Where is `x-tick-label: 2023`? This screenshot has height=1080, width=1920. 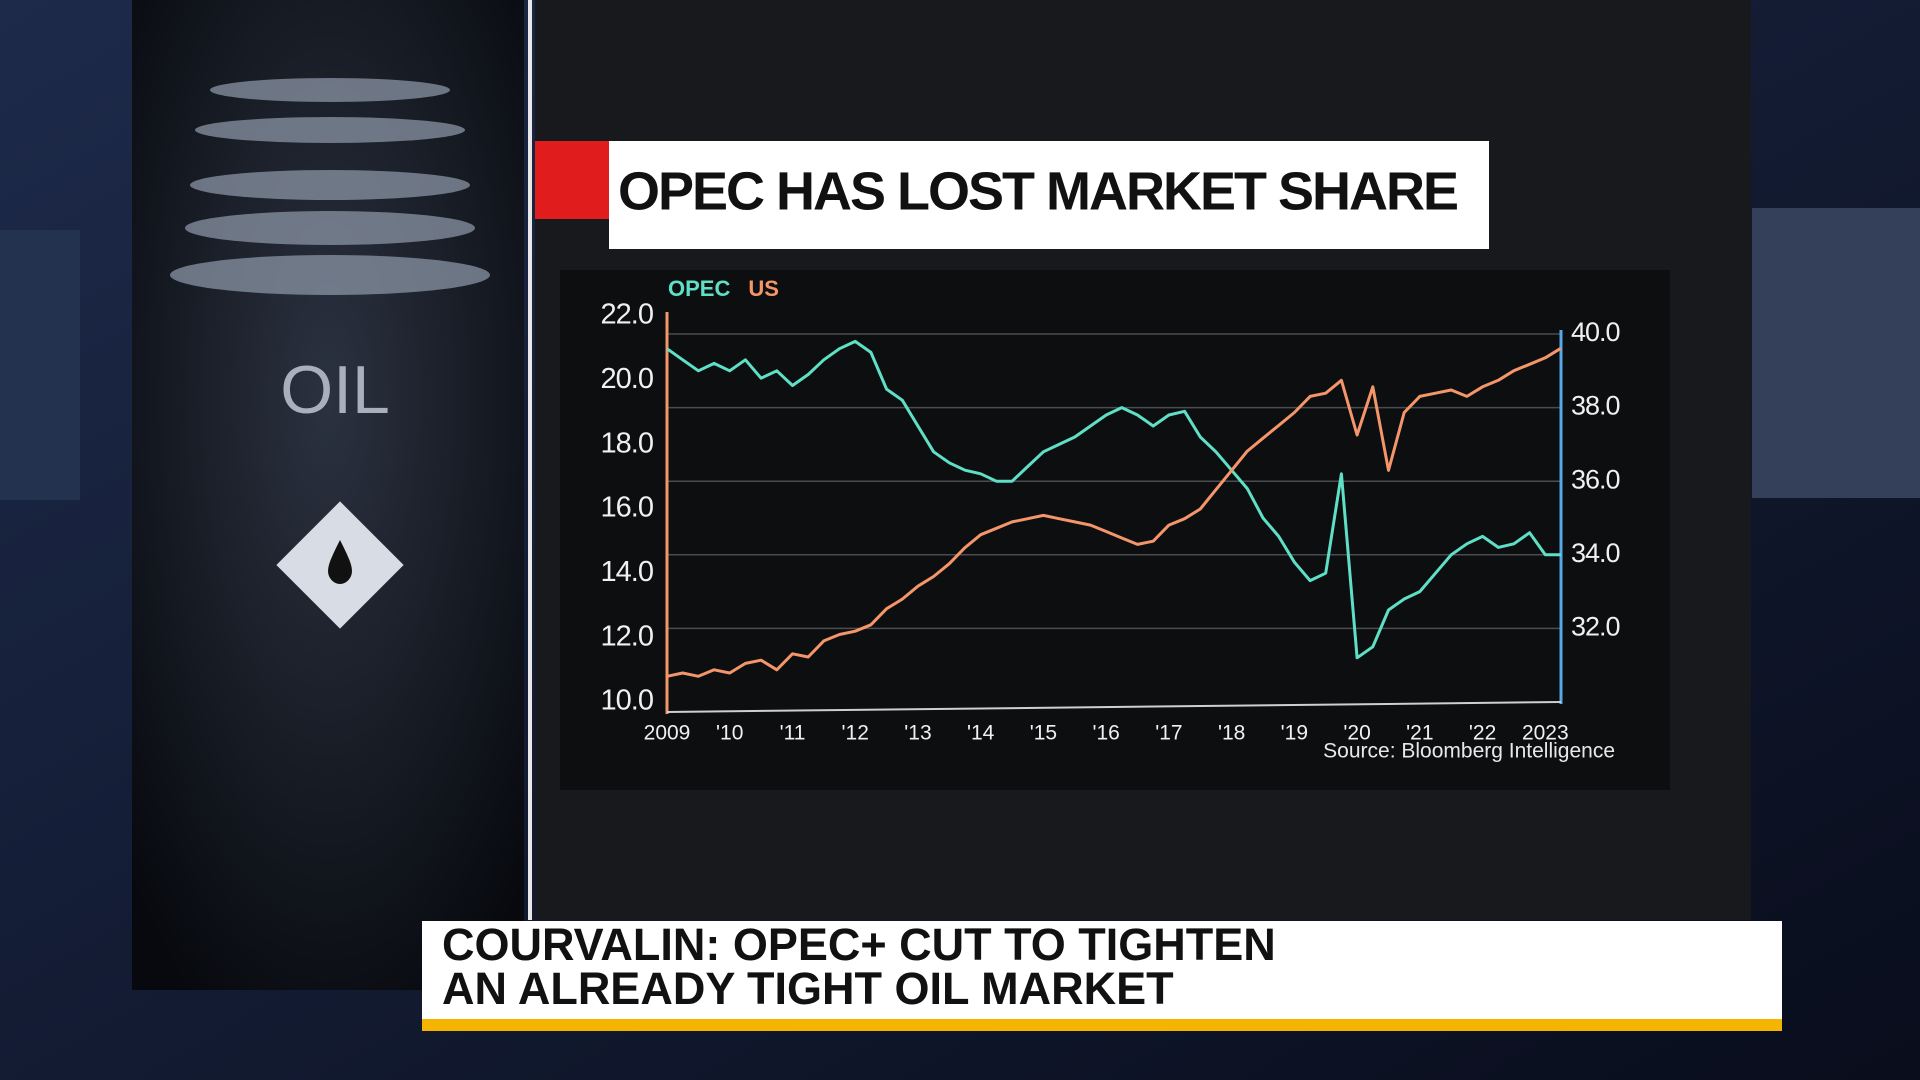 x-tick-label: 2023 is located at coordinates (1545, 733).